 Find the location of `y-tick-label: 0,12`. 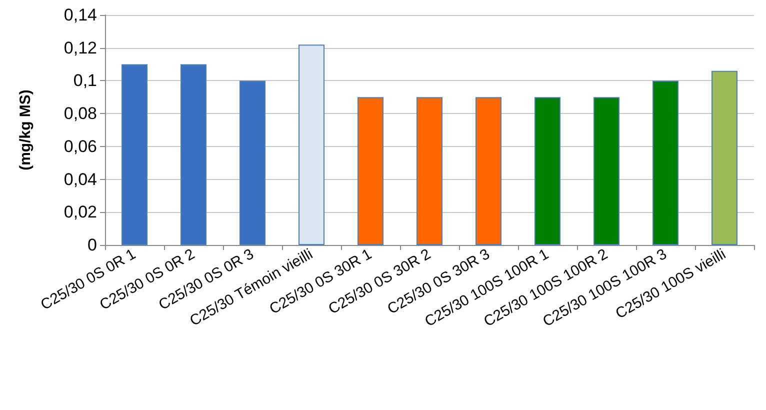

y-tick-label: 0,12 is located at coordinates (80, 48).